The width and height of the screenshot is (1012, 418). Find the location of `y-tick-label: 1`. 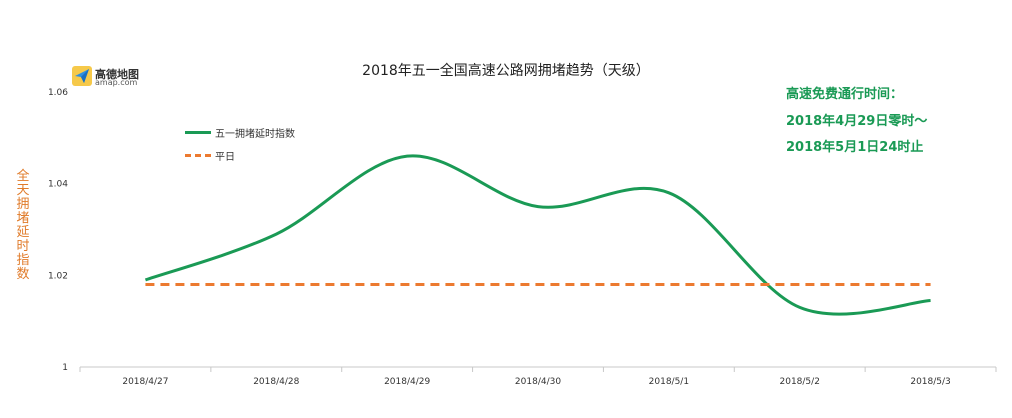

y-tick-label: 1 is located at coordinates (65, 368).